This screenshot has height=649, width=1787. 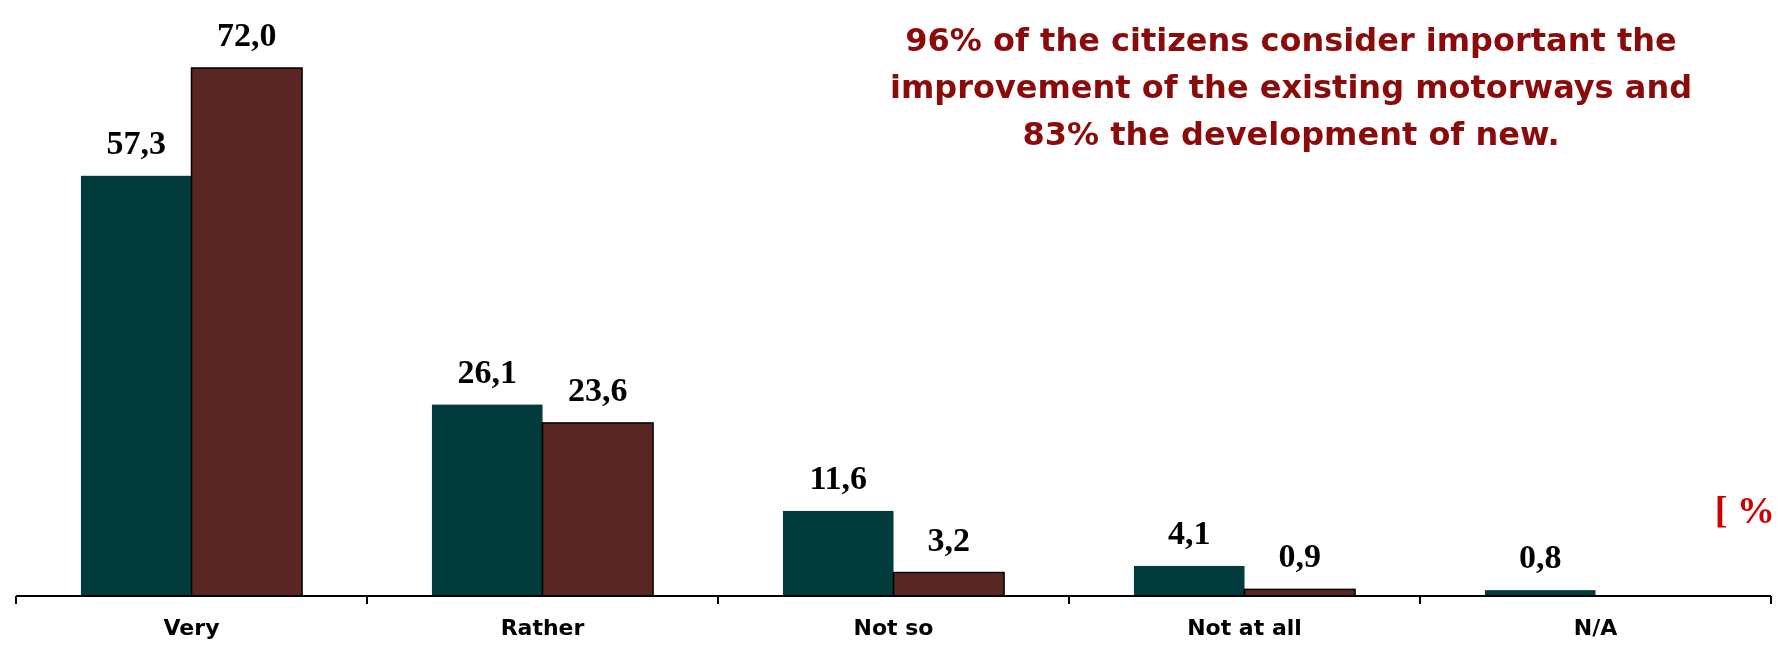 I want to click on data-label: 57,3, so click(x=136, y=142).